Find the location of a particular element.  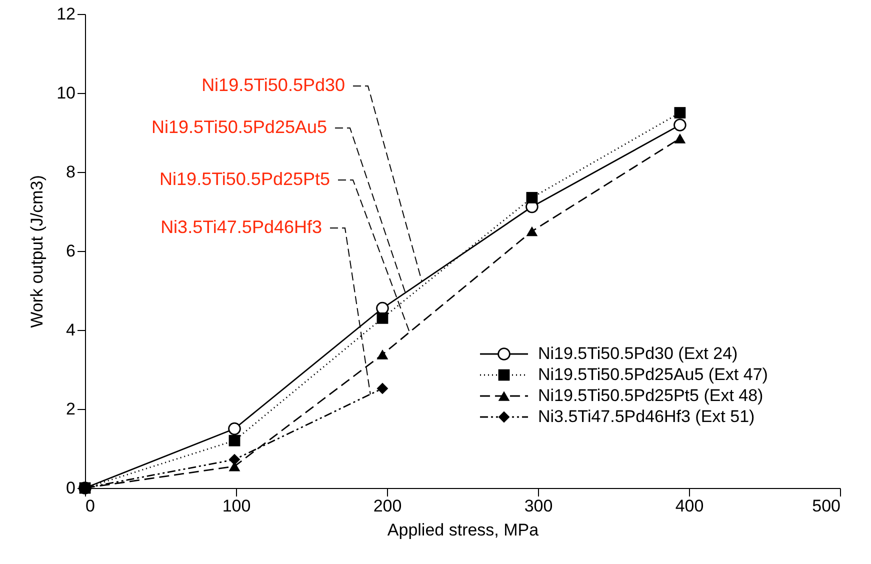

y-tick-label: 4 is located at coordinates (71, 330).